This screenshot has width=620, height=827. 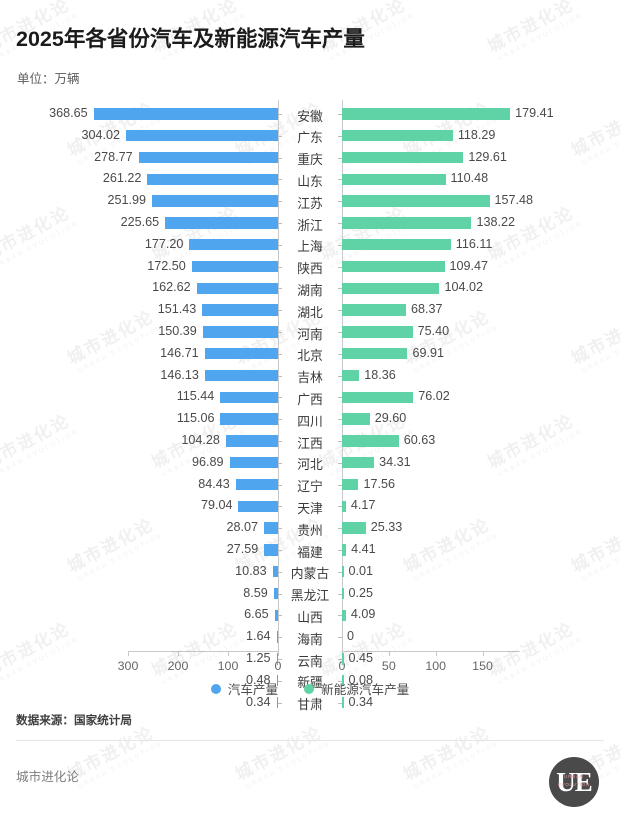 What do you see at coordinates (179, 374) in the screenshot?
I see `auto-production-value: 146.13` at bounding box center [179, 374].